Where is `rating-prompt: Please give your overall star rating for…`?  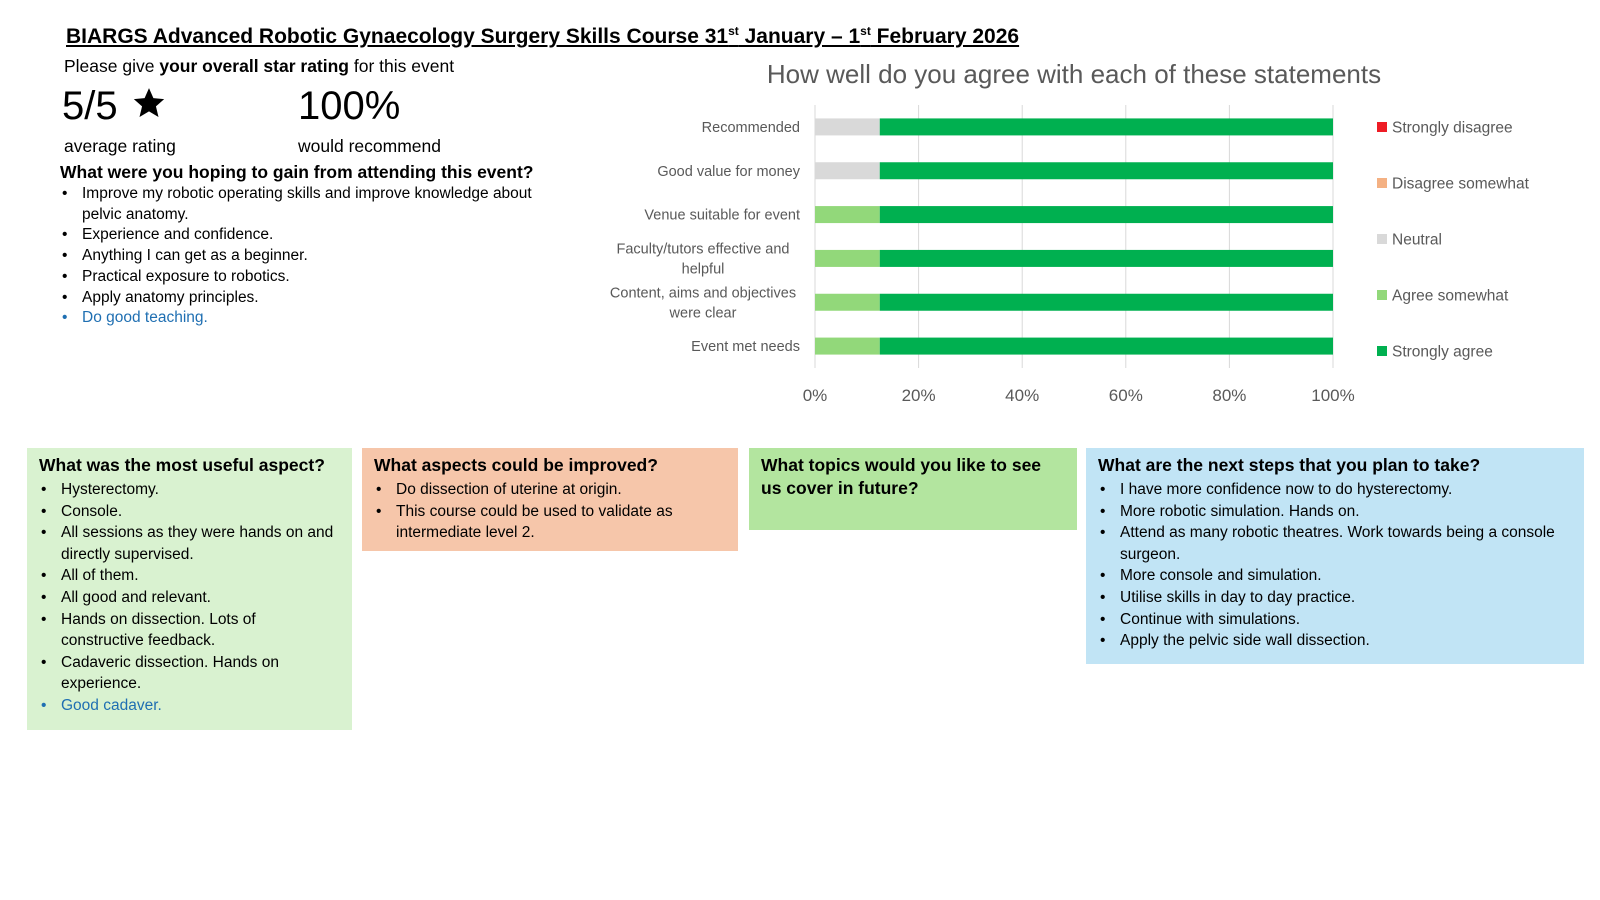
rating-prompt: Please give your overall star rating for… is located at coordinates (259, 66).